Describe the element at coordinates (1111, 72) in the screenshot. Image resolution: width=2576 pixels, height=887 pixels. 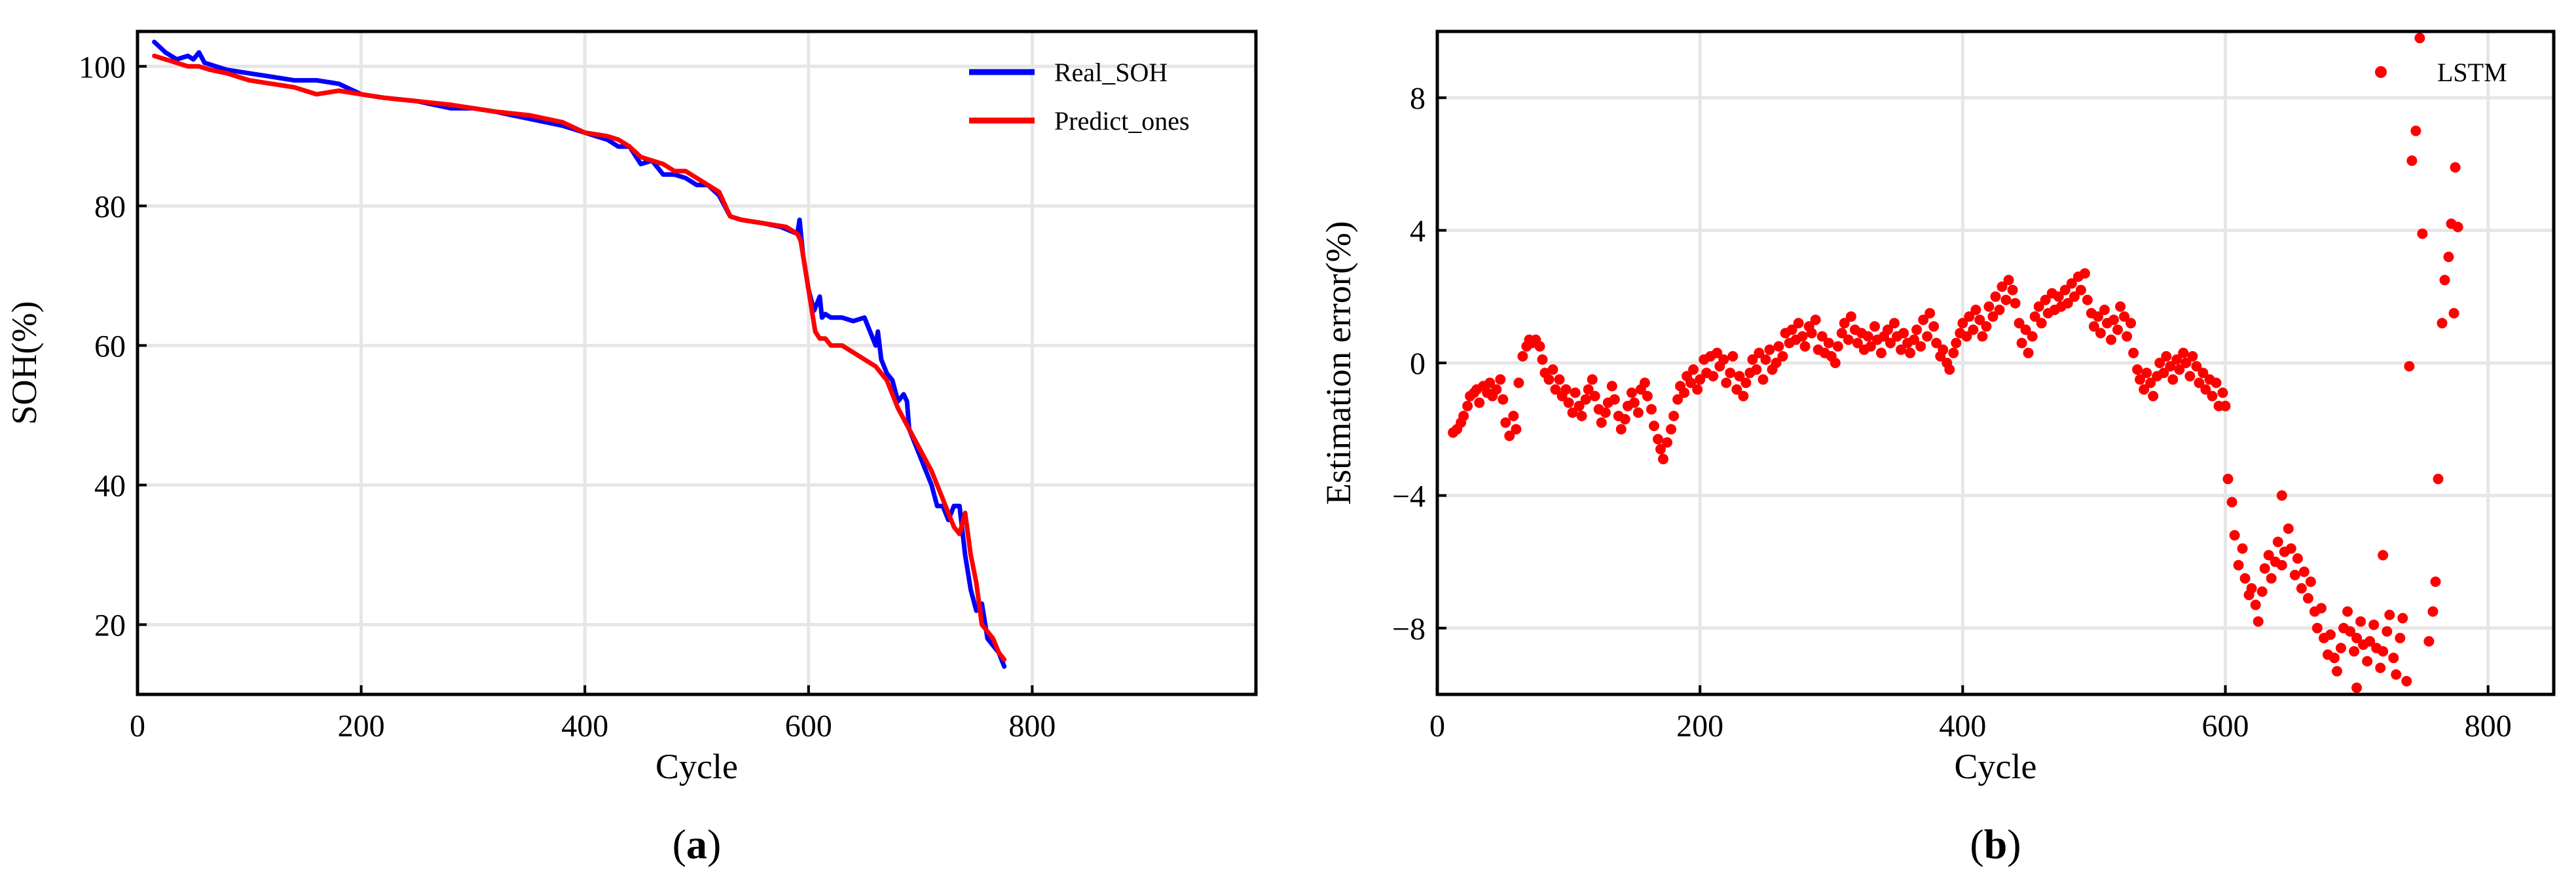
I see `legend-label-real-soh: Real_SOH` at that location.